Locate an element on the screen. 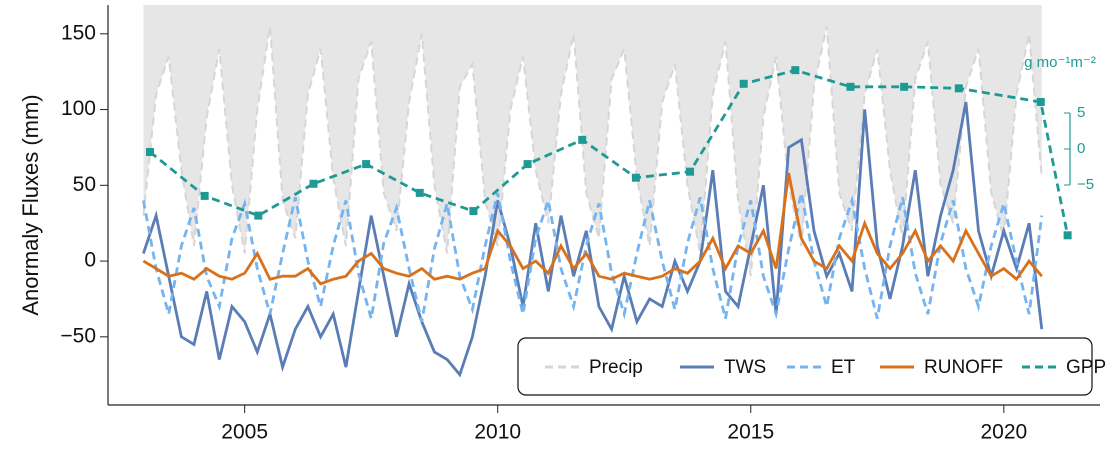  y-tick-label: 100 is located at coordinates (78, 108).